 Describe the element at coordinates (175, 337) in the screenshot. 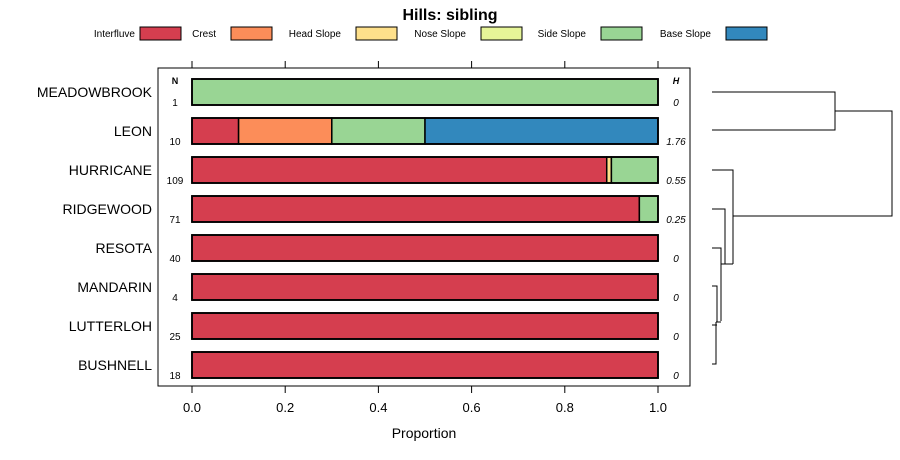

I see `n-value: 25` at that location.